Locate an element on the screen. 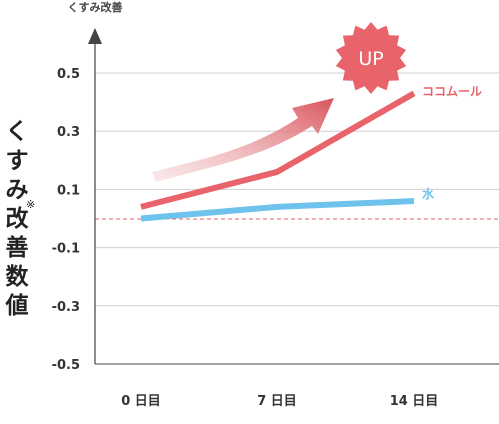  badge-star-icon is located at coordinates (371, 58).